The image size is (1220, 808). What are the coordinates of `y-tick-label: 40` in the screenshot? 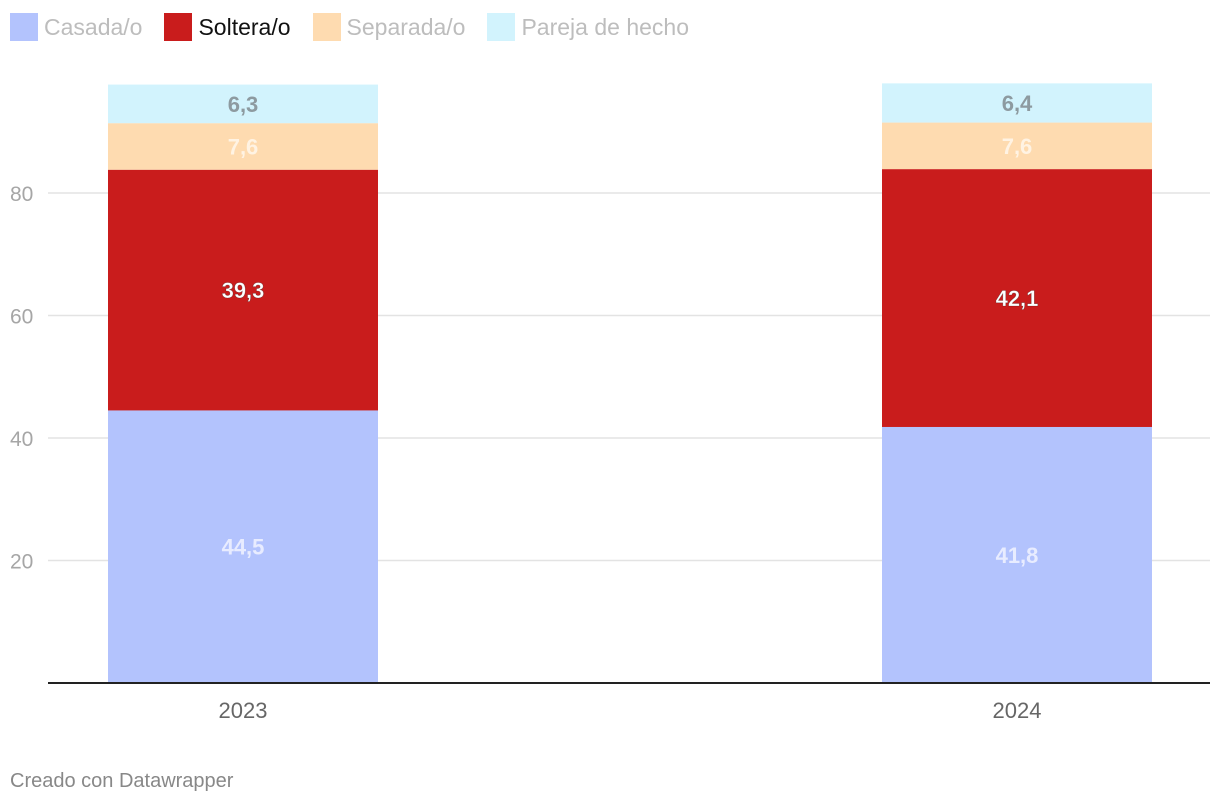 It's located at (21, 439).